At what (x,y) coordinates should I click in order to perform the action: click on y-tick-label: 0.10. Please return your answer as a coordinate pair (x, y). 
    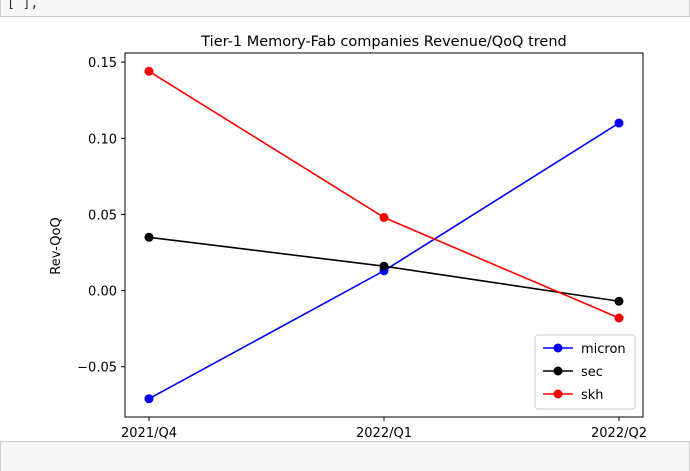
    Looking at the image, I should click on (102, 139).